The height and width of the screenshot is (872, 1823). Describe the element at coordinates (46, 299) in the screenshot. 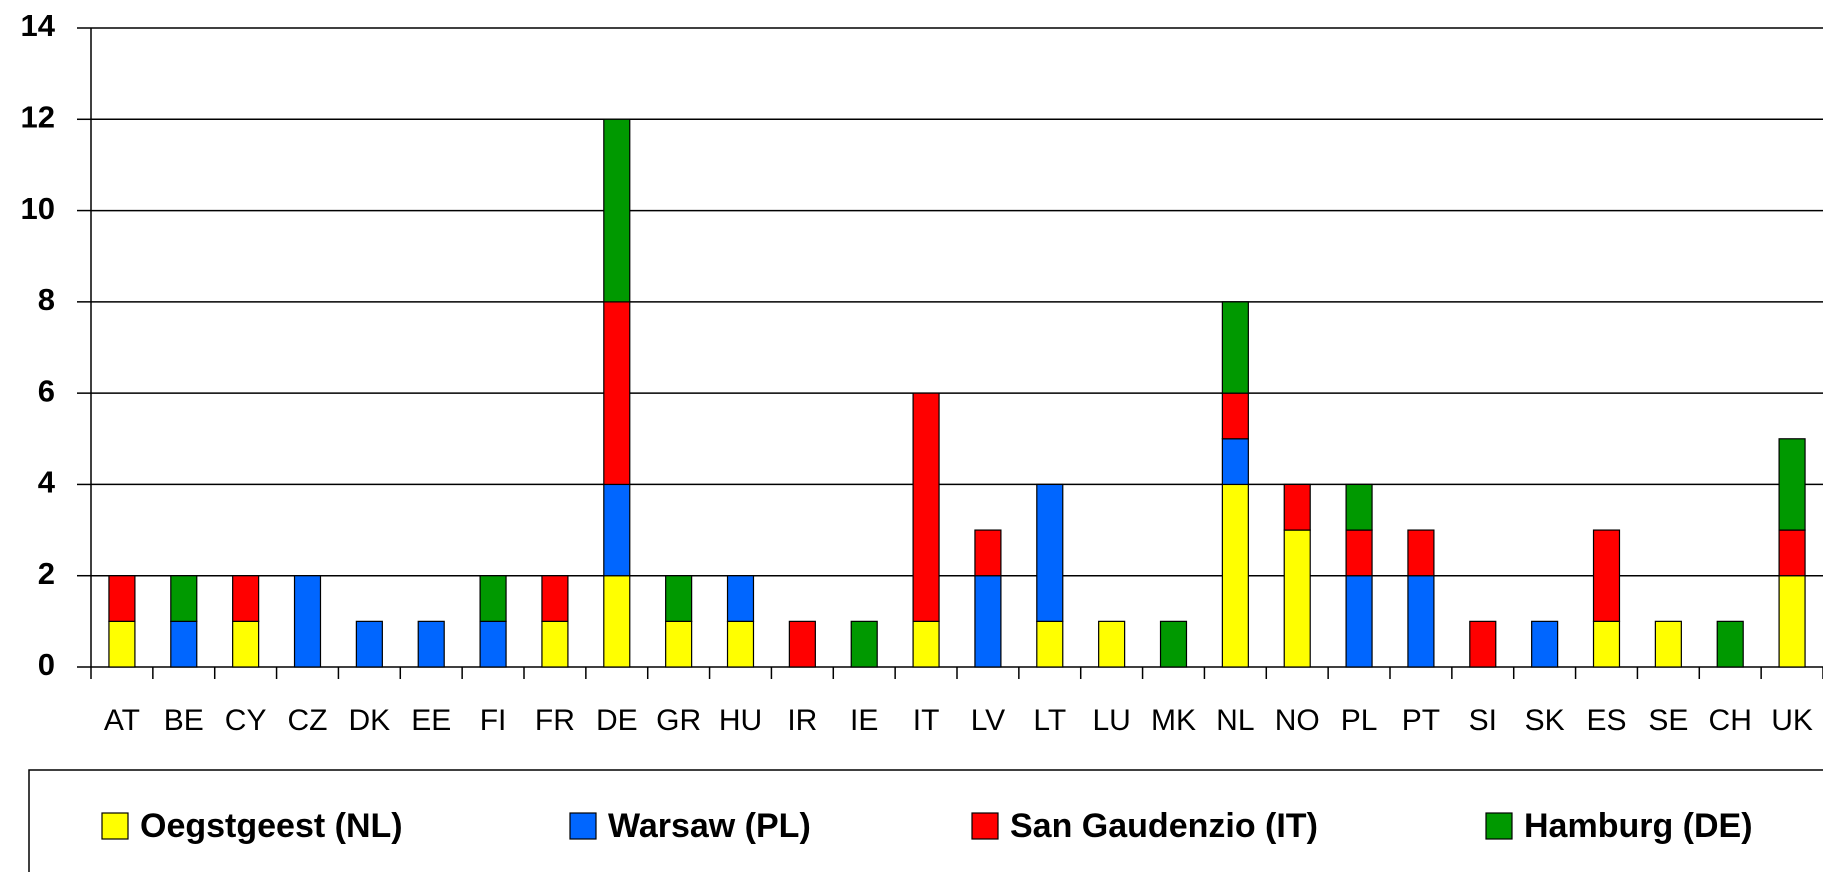

I see `y-tick-label: 8` at that location.